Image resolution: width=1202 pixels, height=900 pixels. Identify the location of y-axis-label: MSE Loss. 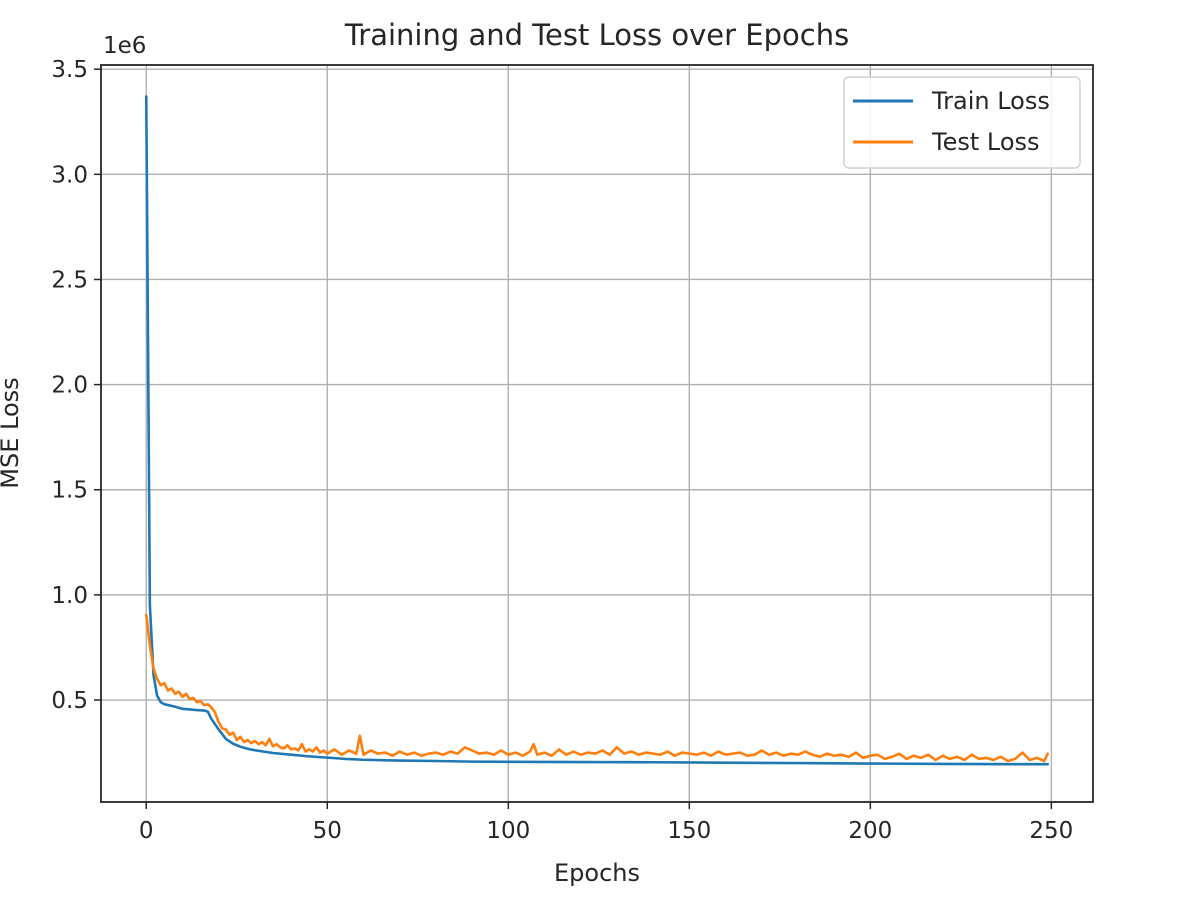
(12, 432).